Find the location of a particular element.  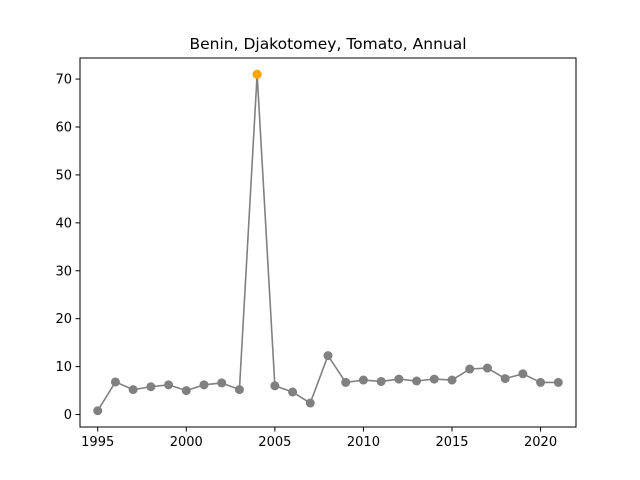

x-axis: 1995 2000 2005 2010 2015 2020 is located at coordinates (319, 438).